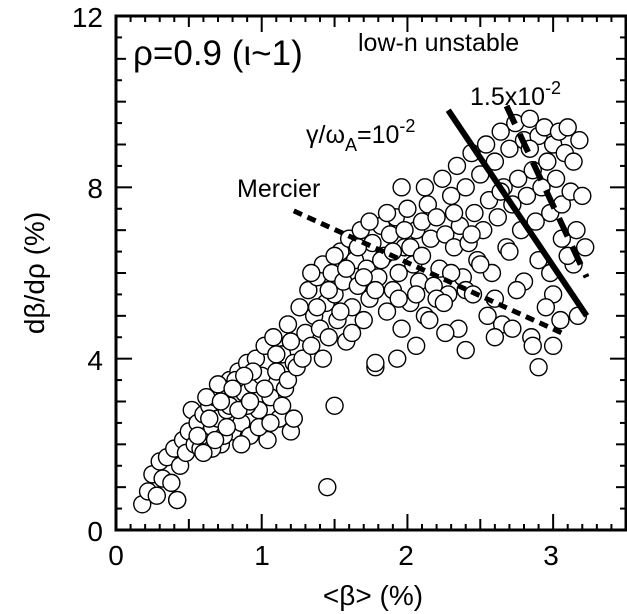 Image resolution: width=627 pixels, height=614 pixels. What do you see at coordinates (373, 595) in the screenshot?
I see `x-axis-label: <β> (%)` at bounding box center [373, 595].